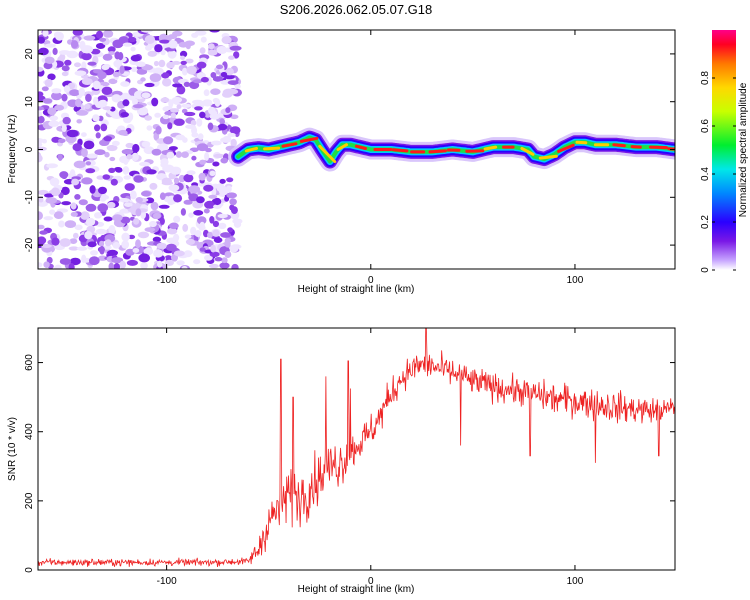 This screenshot has height=600, width=750. I want to click on snr-xlabel: Height of straight line (km), so click(356, 589).